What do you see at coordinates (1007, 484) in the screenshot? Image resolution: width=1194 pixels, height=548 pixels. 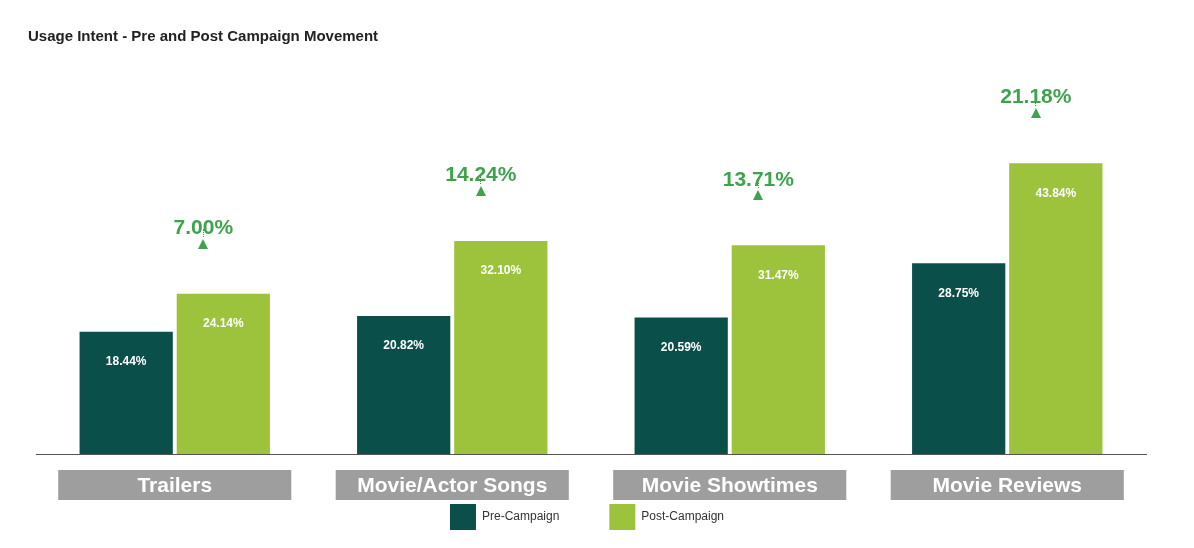 I see `x-tick-label: Movie Reviews` at bounding box center [1007, 484].